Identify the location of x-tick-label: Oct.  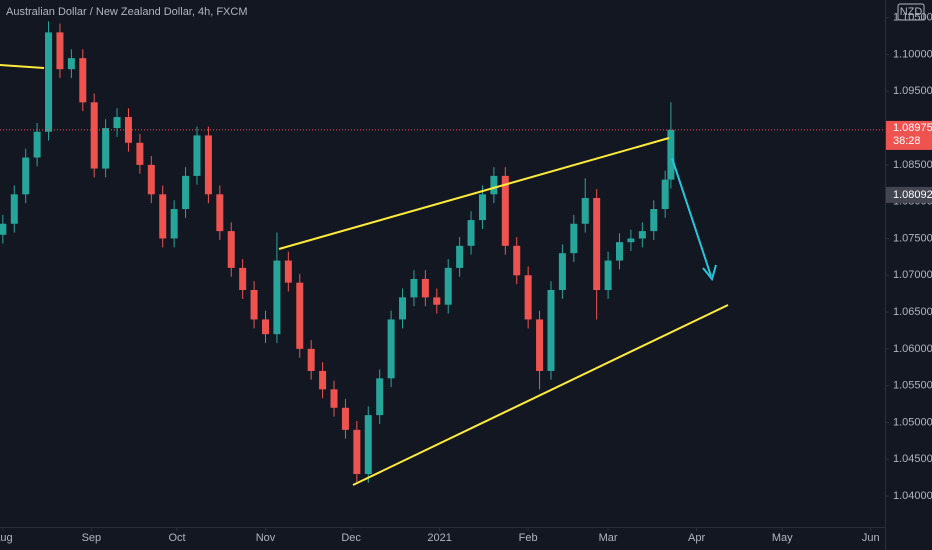
(176, 538).